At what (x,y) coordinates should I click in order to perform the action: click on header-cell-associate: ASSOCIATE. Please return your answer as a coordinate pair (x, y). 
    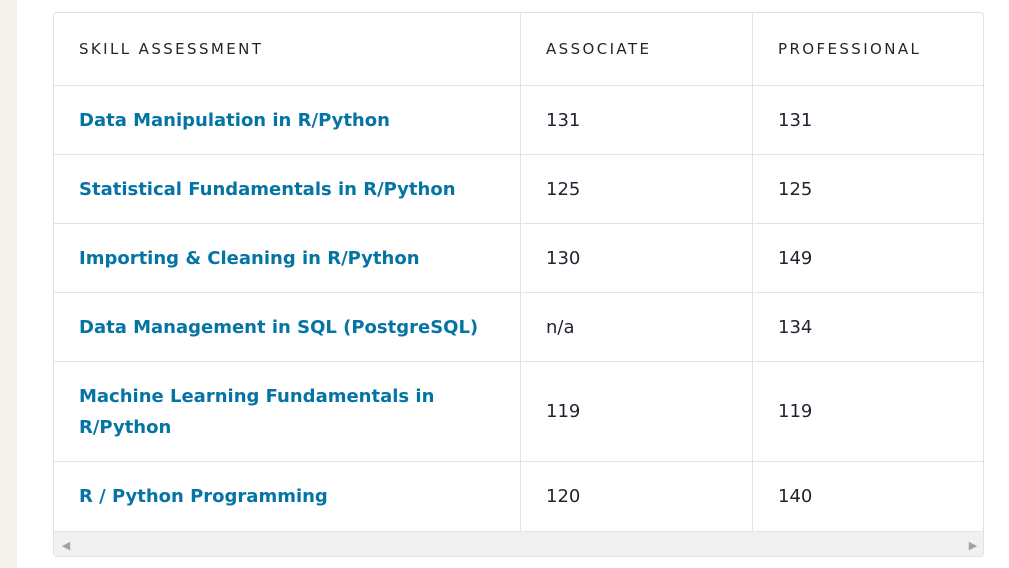
    Looking at the image, I should click on (636, 49).